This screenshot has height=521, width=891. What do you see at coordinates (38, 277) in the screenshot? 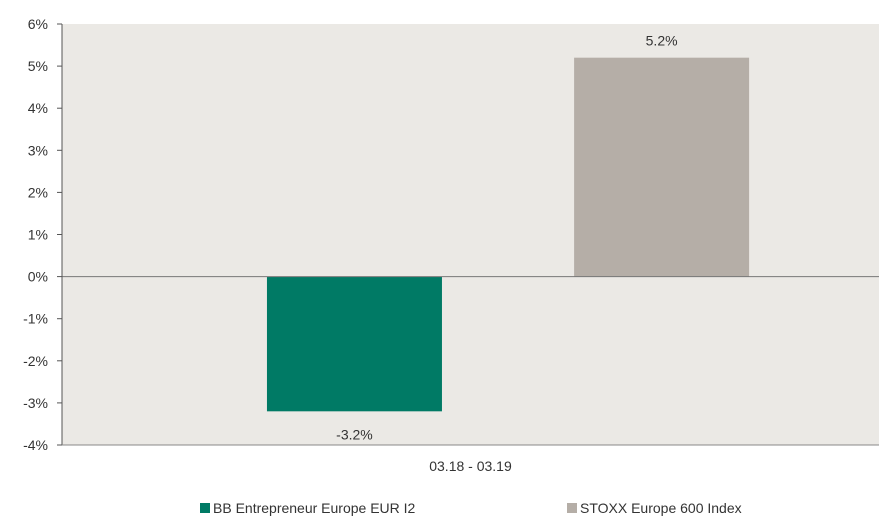
I see `y-tick-label: 0%` at bounding box center [38, 277].